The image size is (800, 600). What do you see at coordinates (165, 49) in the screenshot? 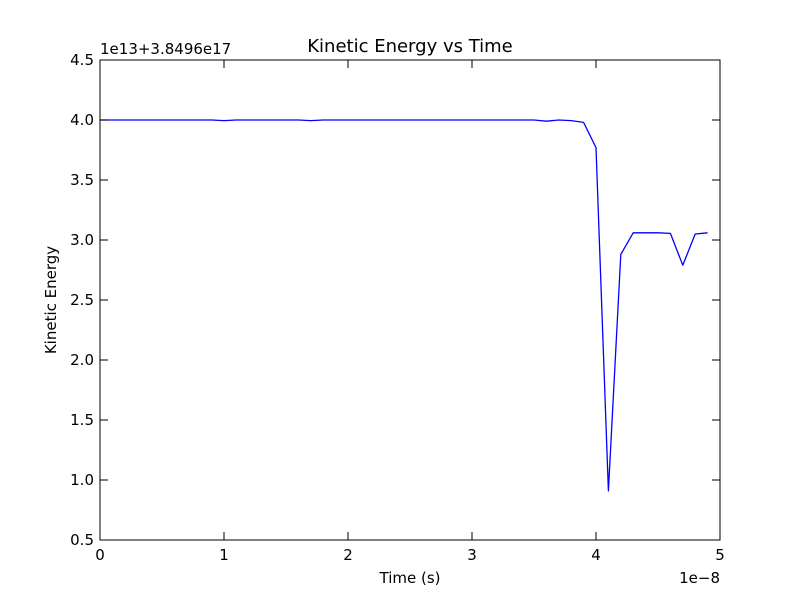
I see `y-axis-offset-label: 1e13+3.8496e17` at bounding box center [165, 49].